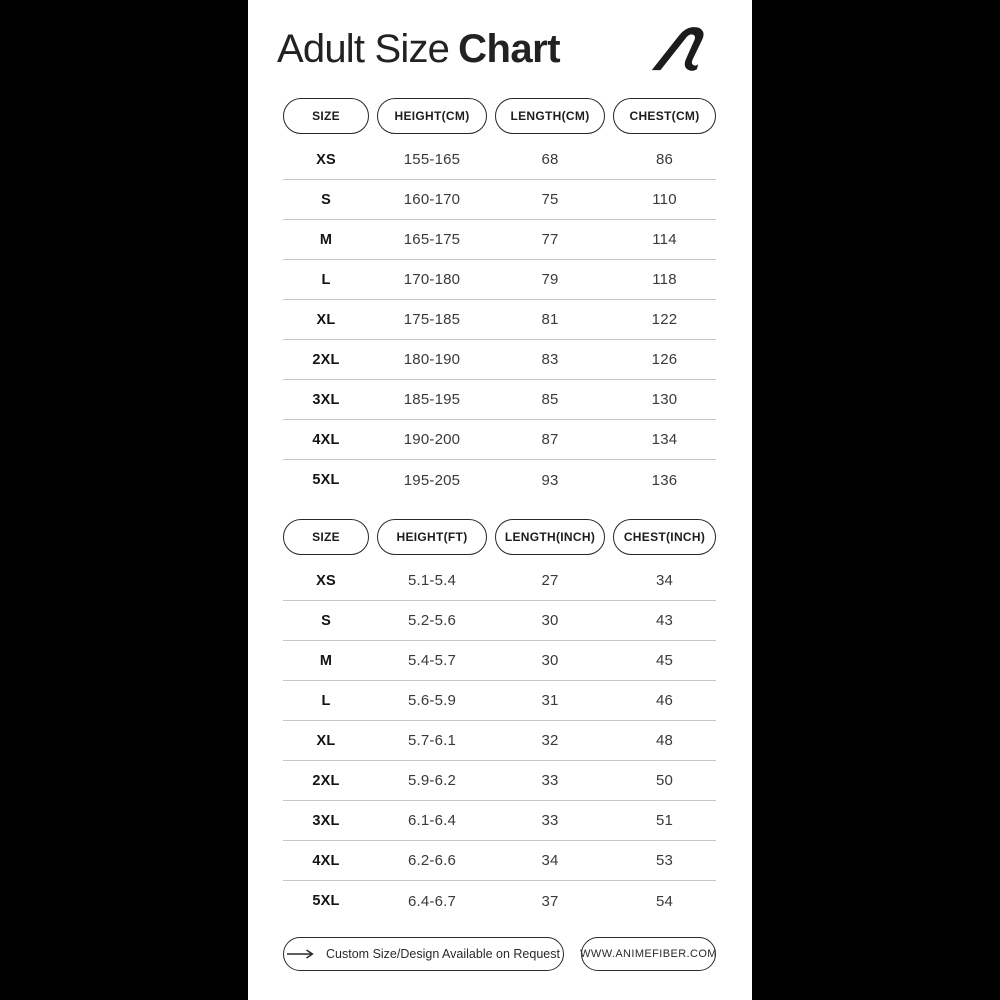  Describe the element at coordinates (664, 820) in the screenshot. I see `value-cell: 51` at that location.